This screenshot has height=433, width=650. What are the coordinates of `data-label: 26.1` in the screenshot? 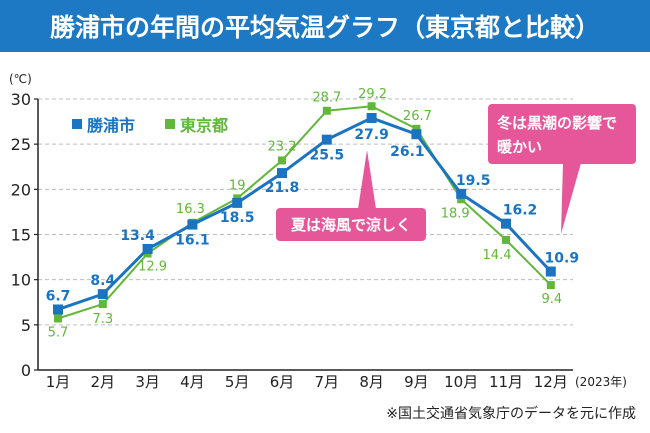 It's located at (407, 152).